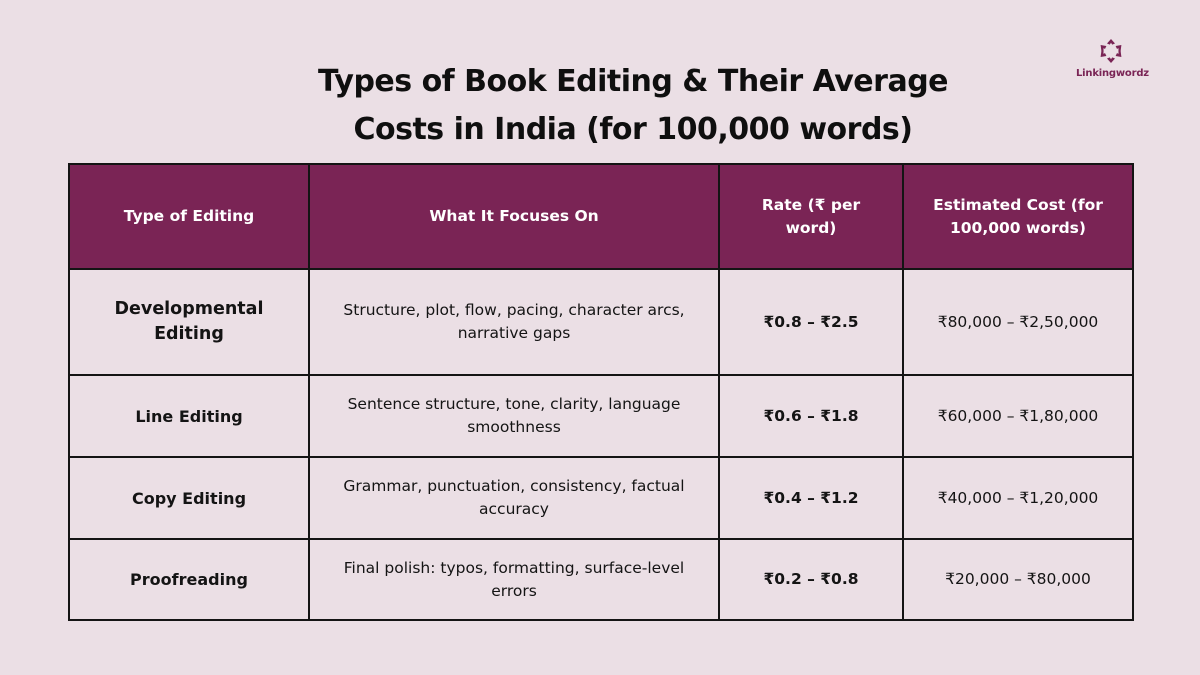 This screenshot has width=1200, height=675. I want to click on logo-text: Linkingwordz, so click(1112, 73).